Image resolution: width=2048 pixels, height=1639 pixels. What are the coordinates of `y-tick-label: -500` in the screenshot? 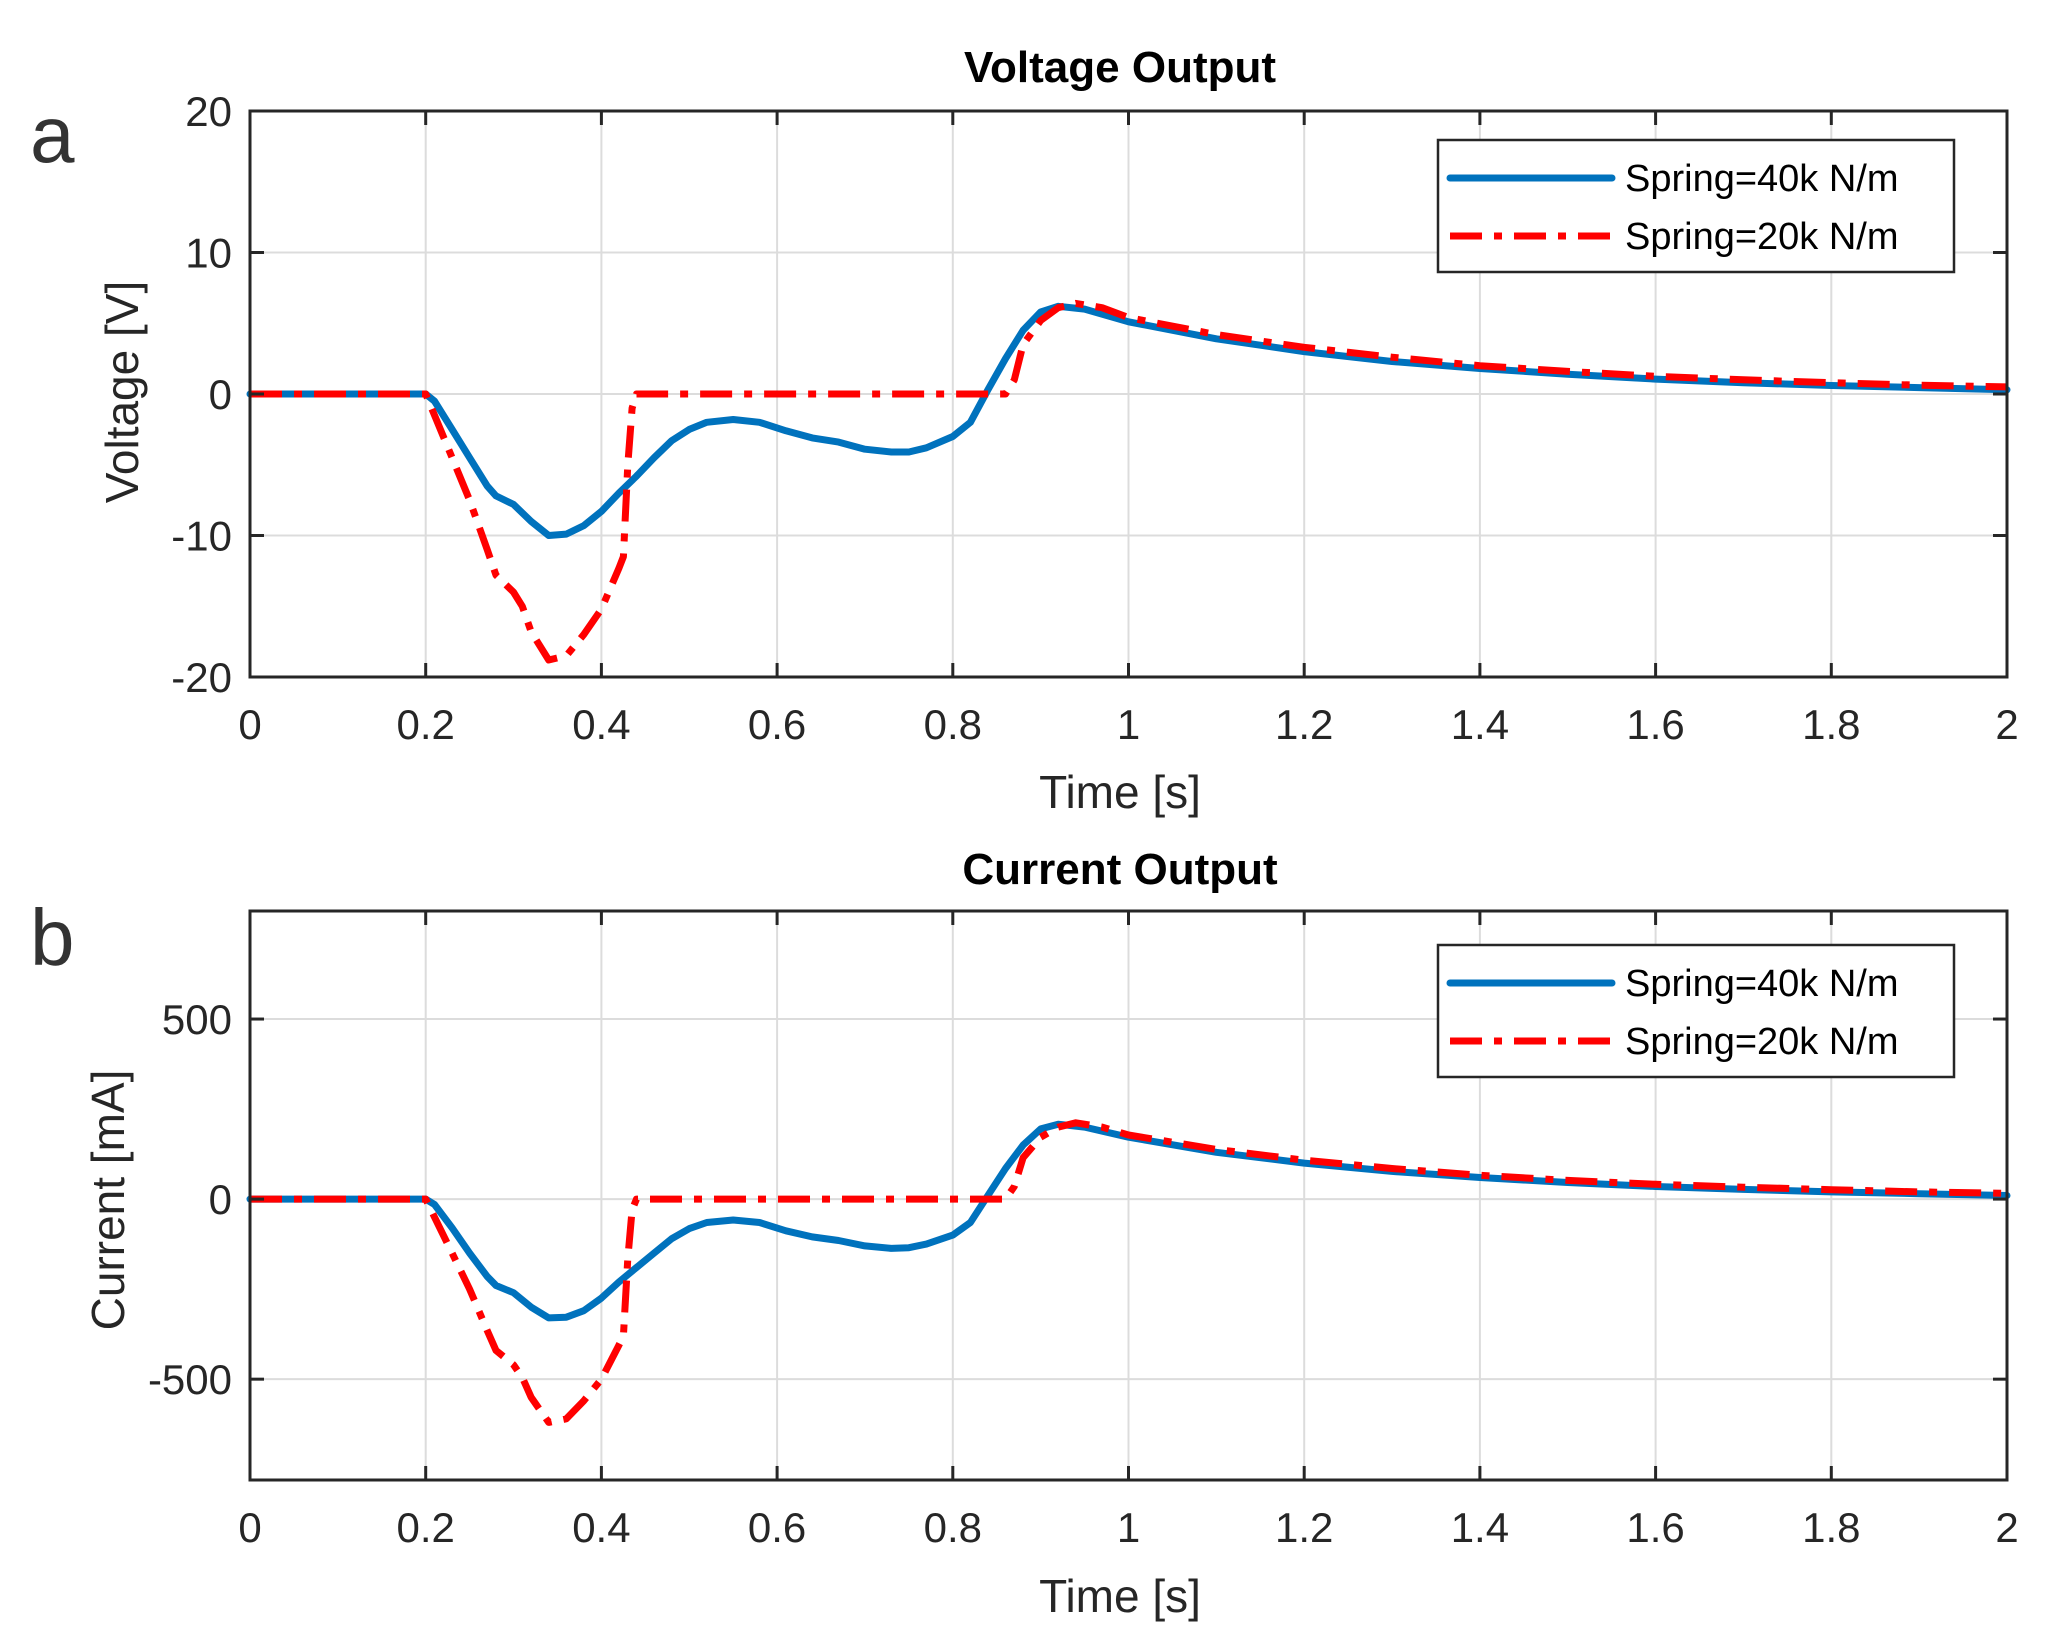 It's located at (190, 1379).